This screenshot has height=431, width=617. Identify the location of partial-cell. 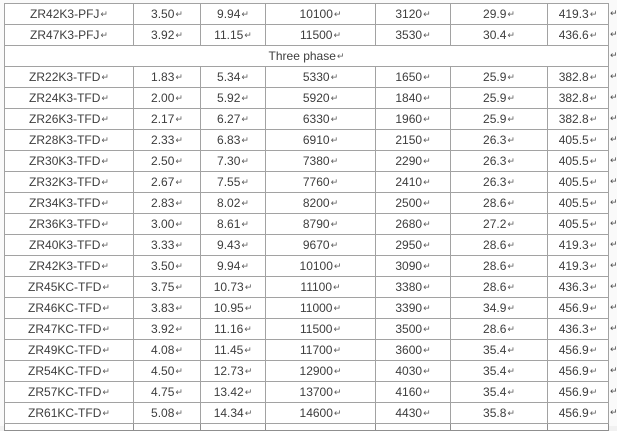
(167, 427).